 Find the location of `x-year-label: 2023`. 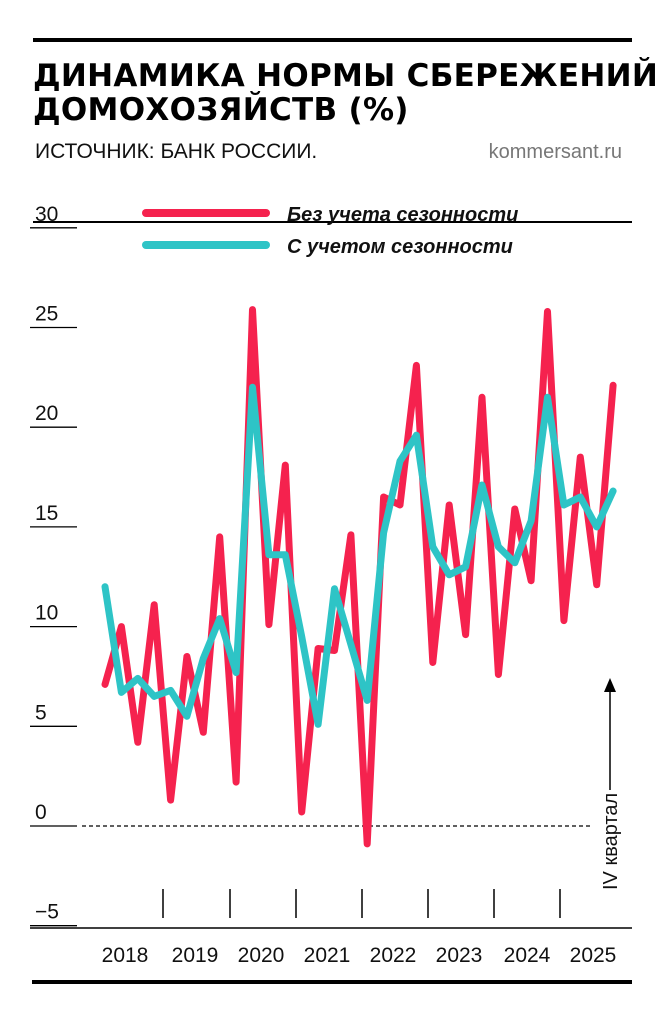

x-year-label: 2023 is located at coordinates (459, 955).